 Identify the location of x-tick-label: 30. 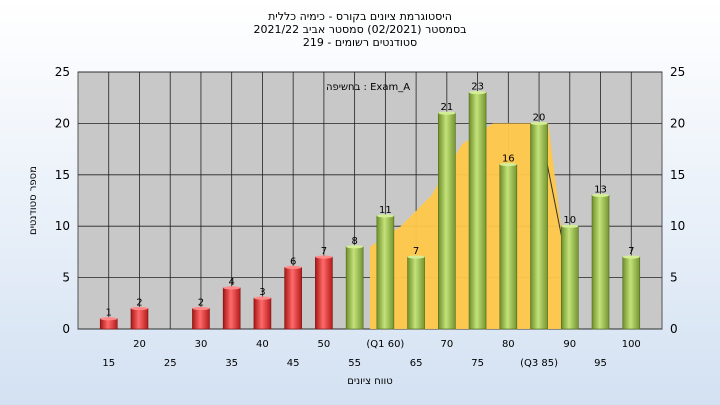
(201, 344).